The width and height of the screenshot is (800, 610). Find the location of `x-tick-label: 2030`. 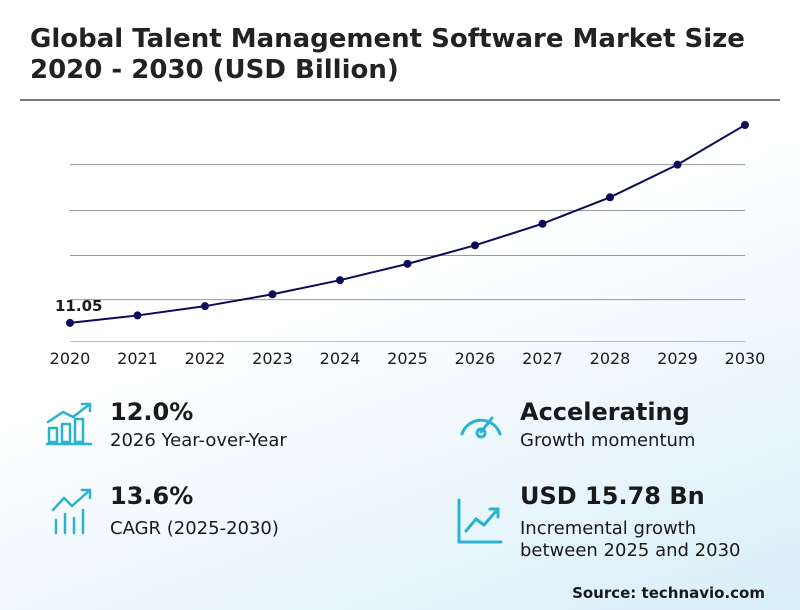

x-tick-label: 2030 is located at coordinates (745, 358).